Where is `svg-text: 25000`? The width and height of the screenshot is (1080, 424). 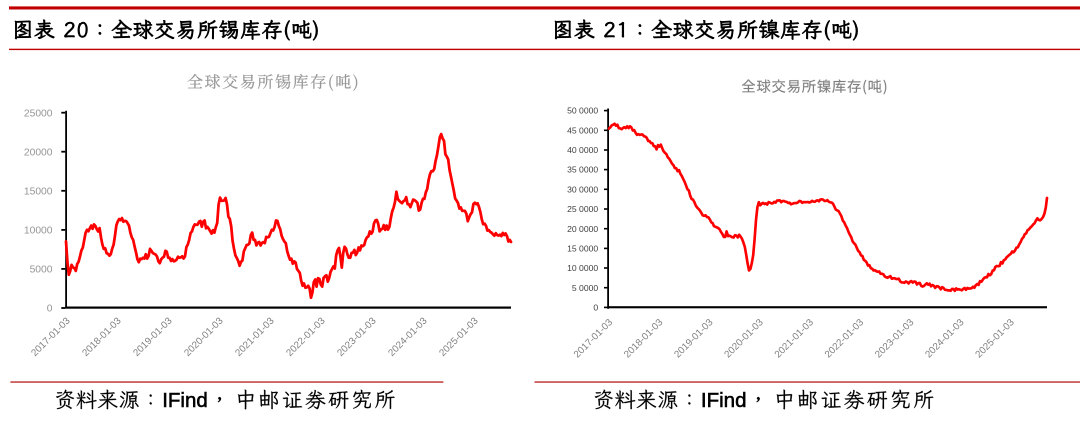 svg-text: 25000 is located at coordinates (38, 113).